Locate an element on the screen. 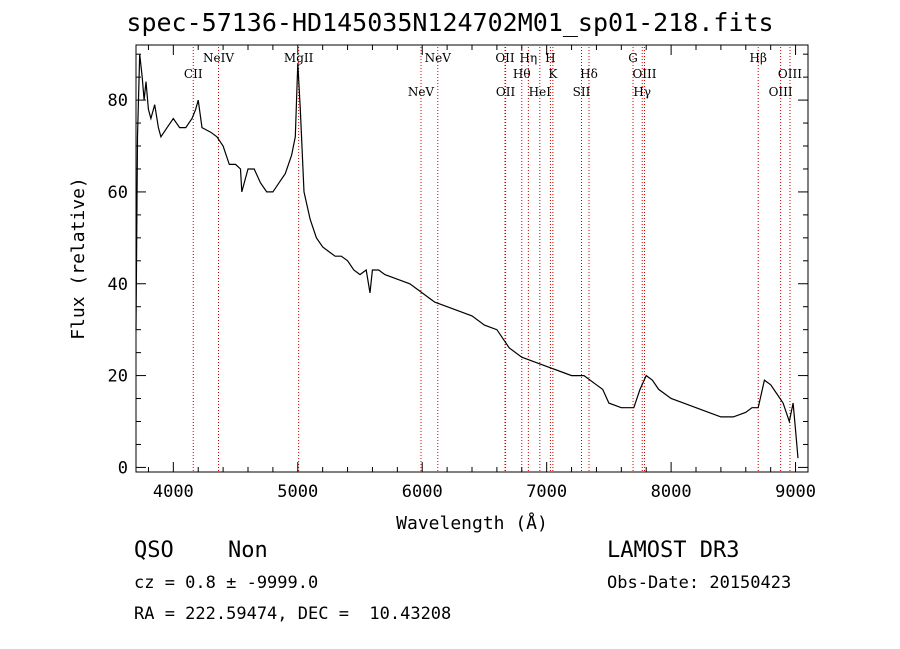  x-tick-label-6000: 6000 is located at coordinates (422, 492).